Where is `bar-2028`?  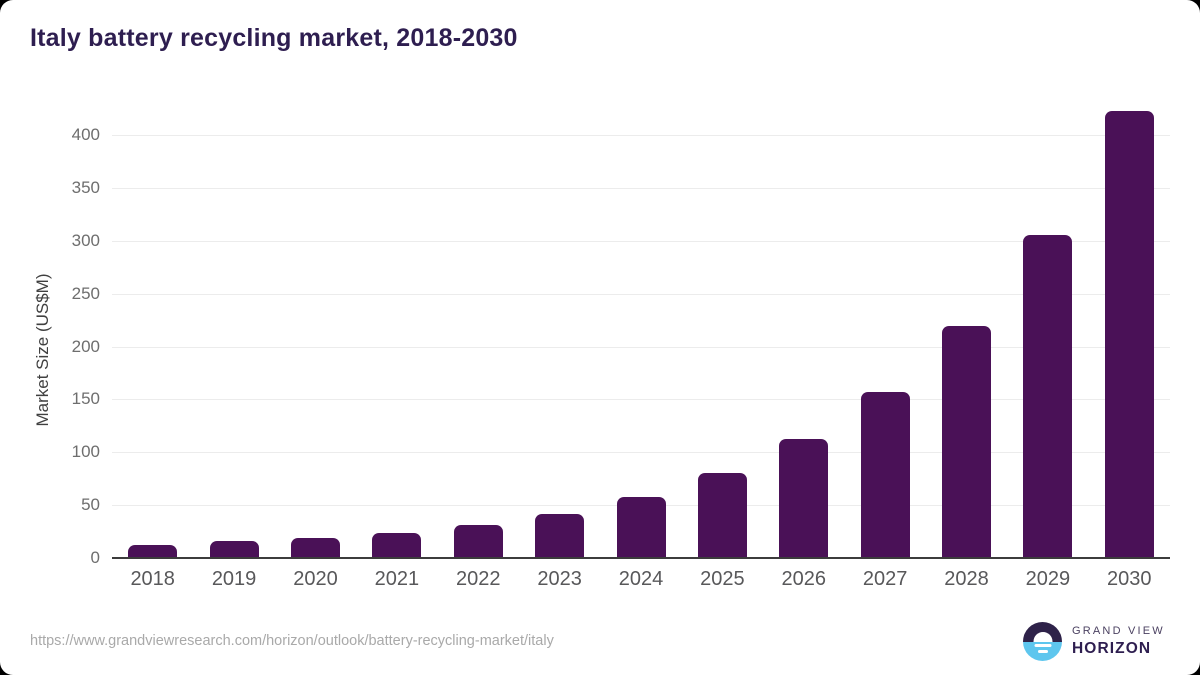 bar-2028 is located at coordinates (967, 442).